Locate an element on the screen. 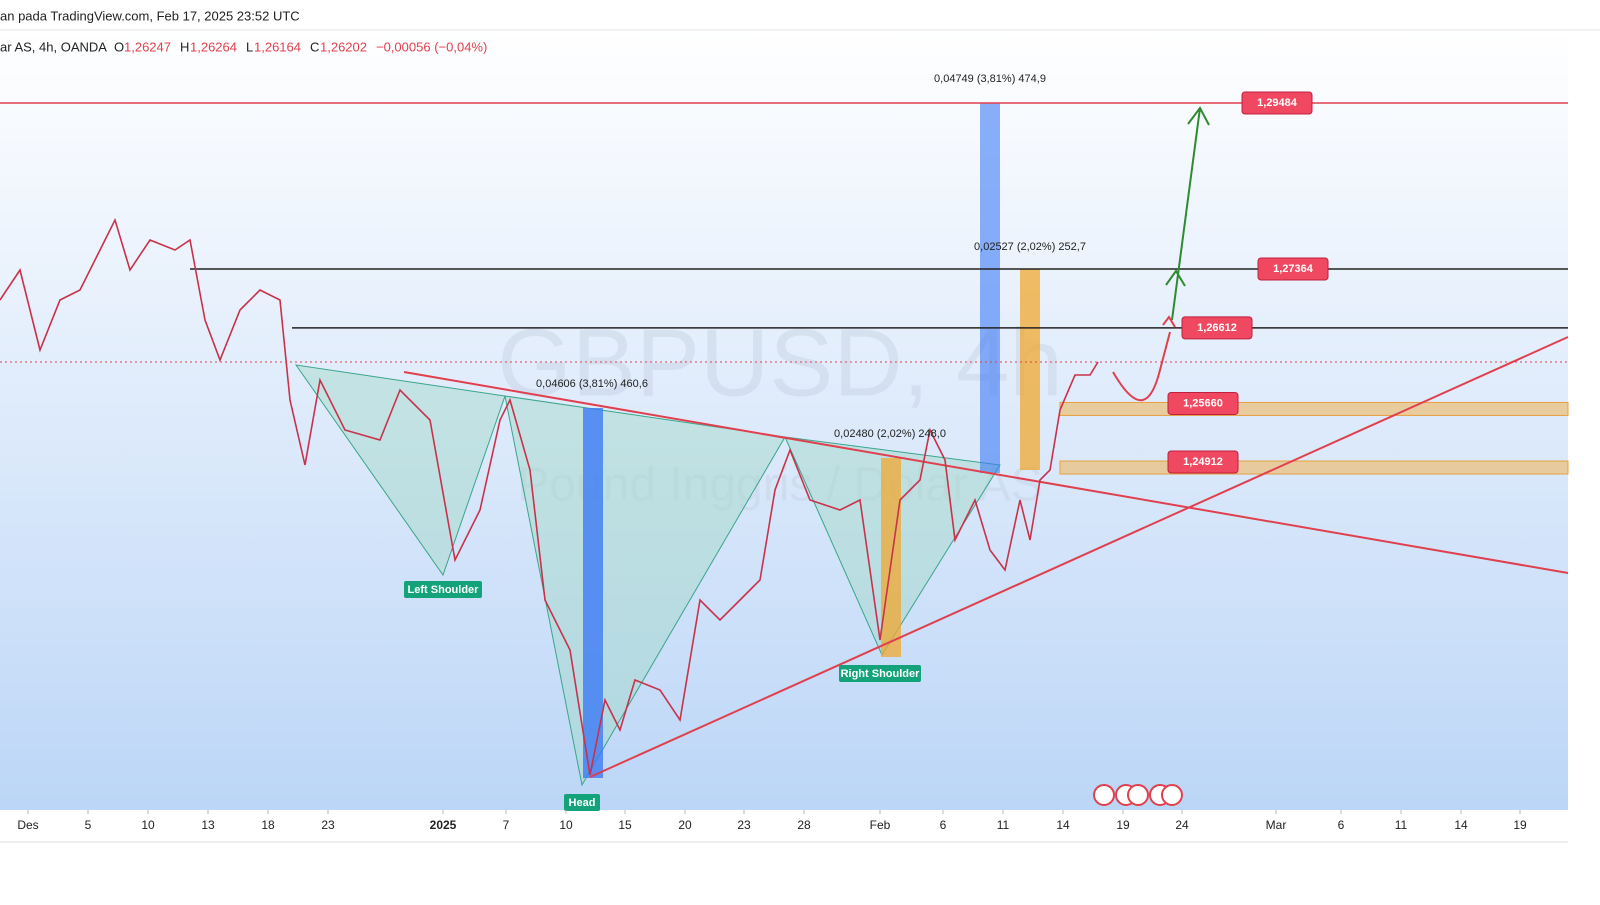  ohlc-key: H is located at coordinates (184, 46).